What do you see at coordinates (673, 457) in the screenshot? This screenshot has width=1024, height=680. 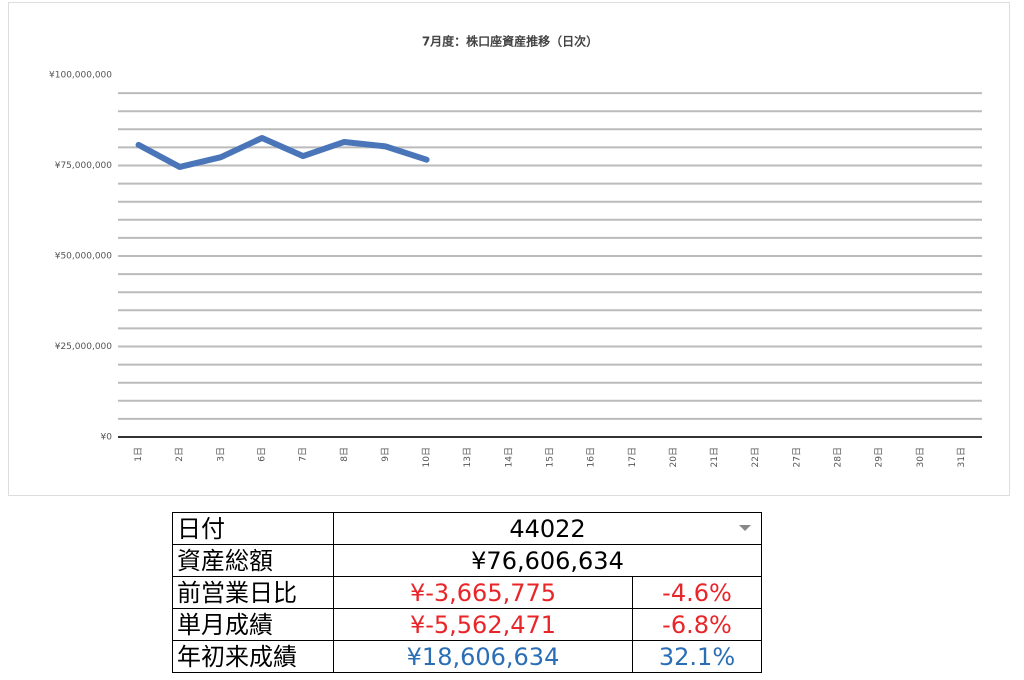 I see `x-tick-label: 20日` at bounding box center [673, 457].